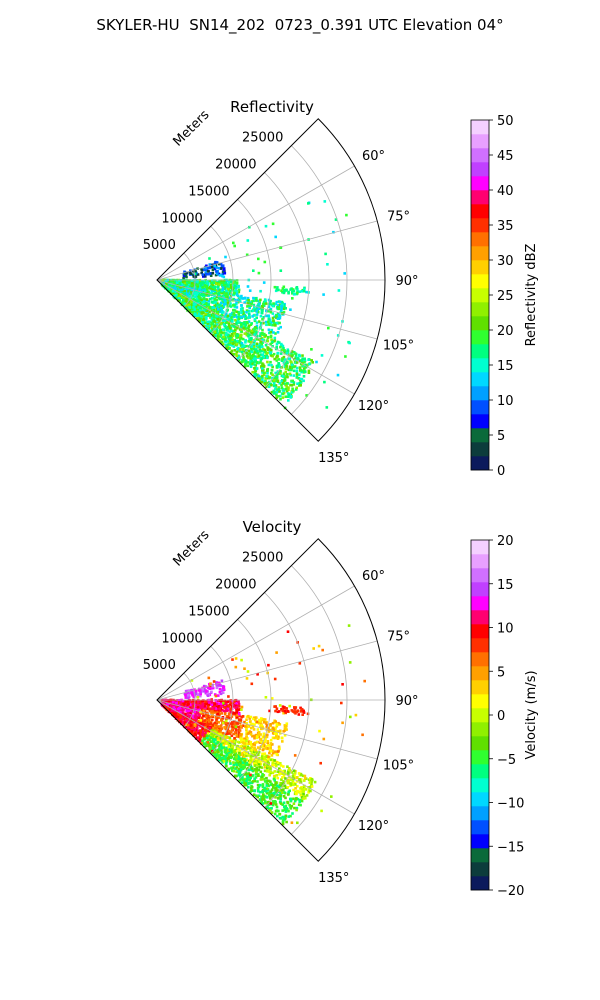 This screenshot has height=1000, width=600. Describe the element at coordinates (480, 449) in the screenshot. I see `colorbar-swatch` at that location.